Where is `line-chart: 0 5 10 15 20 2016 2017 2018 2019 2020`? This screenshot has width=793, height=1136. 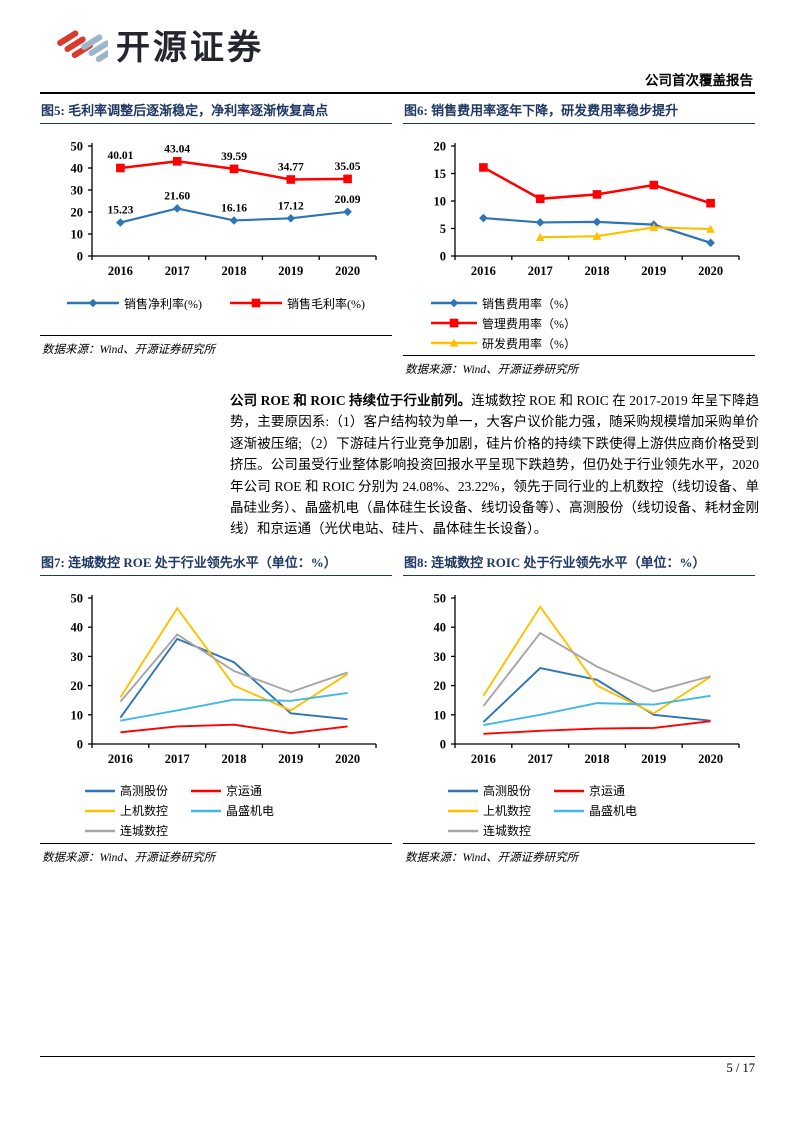 line-chart: 0 5 10 15 20 2016 2017 2018 2019 2020 is located at coordinates (579, 212).